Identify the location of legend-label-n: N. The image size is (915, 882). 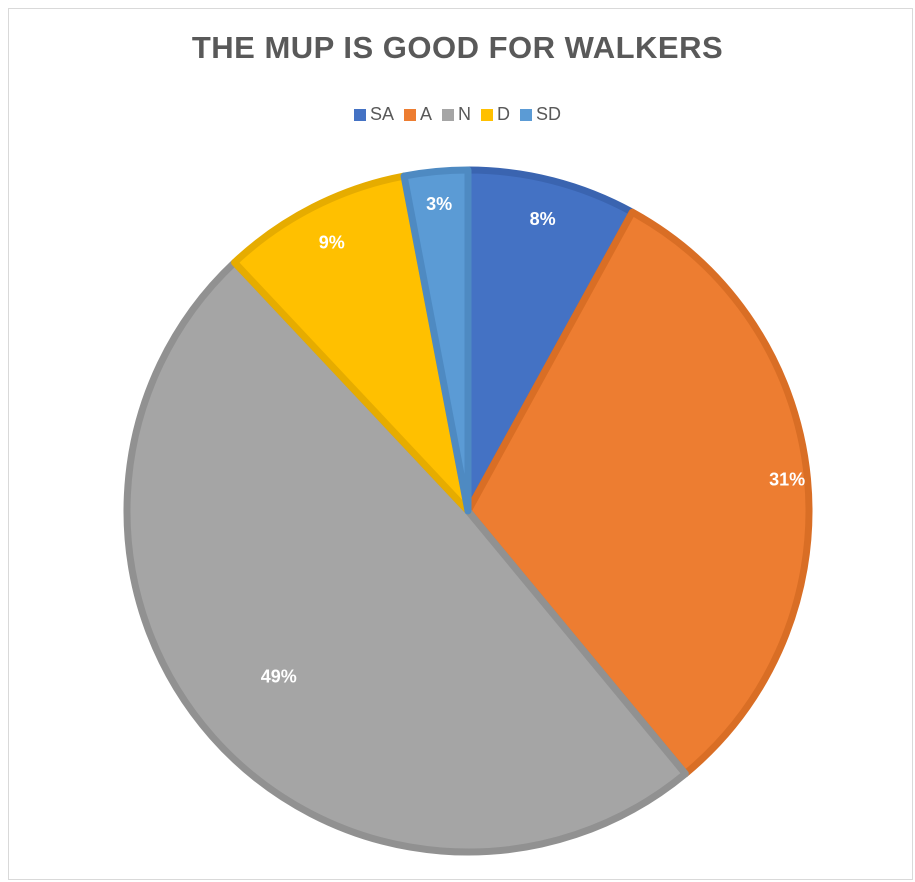
(464, 114).